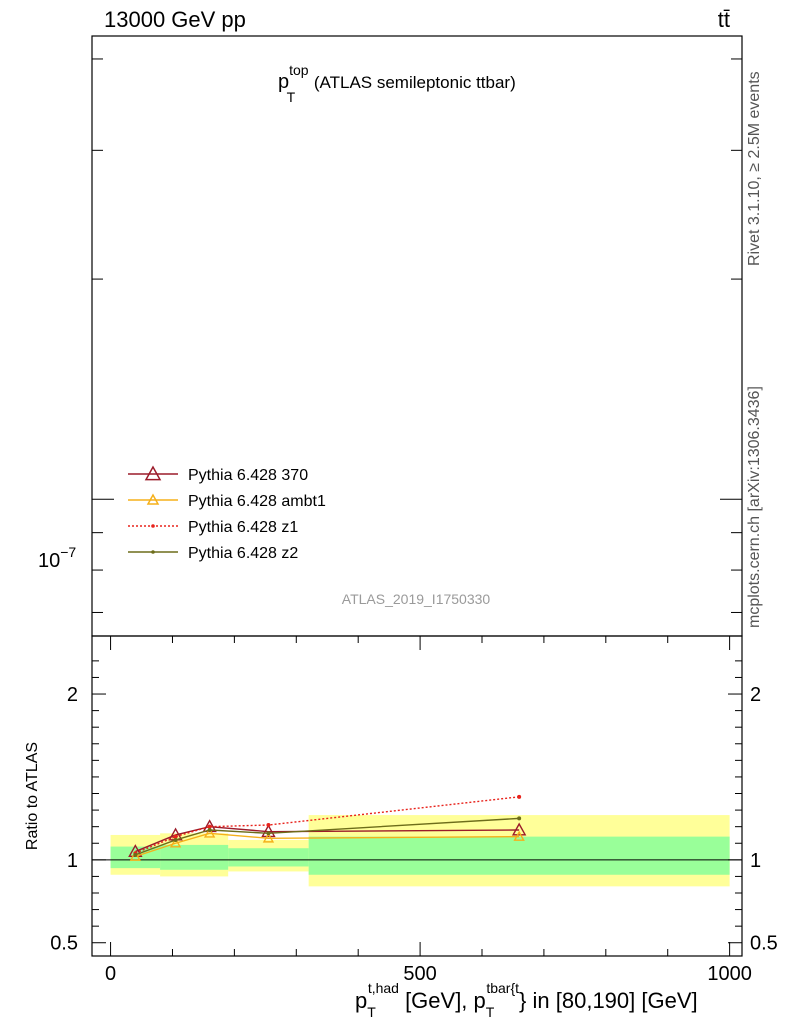 This screenshot has width=786, height=1024. Describe the element at coordinates (754, 168) in the screenshot. I see `rivet-version-label: Rivet 3.1.10, ≥ 2.5M events` at that location.